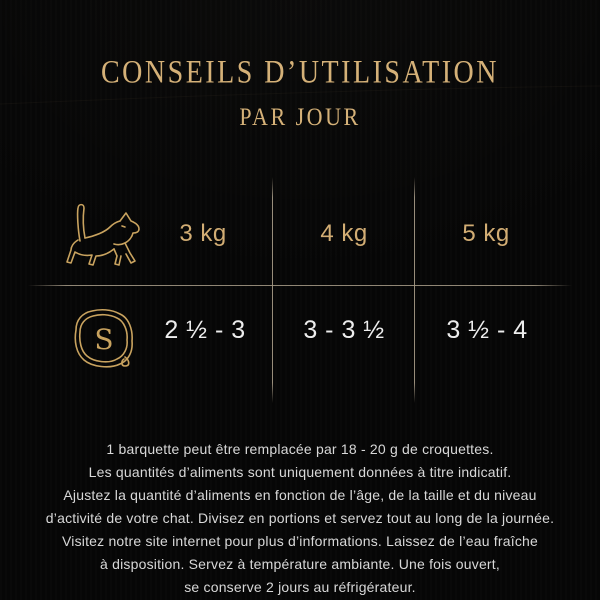  Describe the element at coordinates (104, 238) in the screenshot. I see `cat-icon` at that location.